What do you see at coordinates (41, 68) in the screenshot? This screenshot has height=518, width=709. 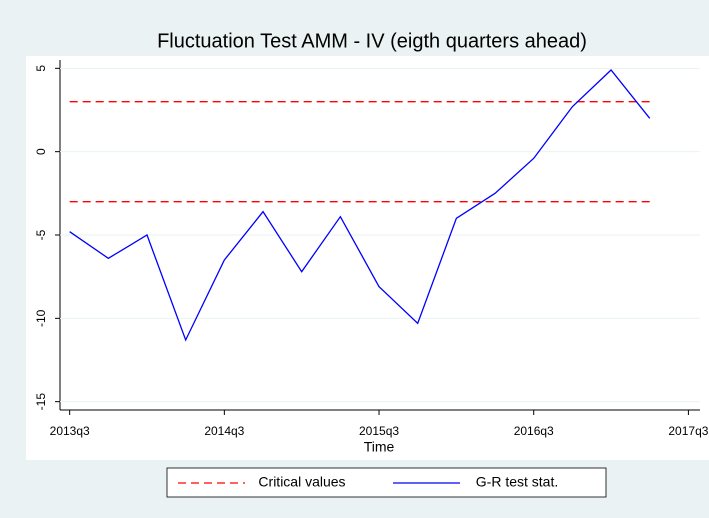 I see `y-tick-label: 5` at bounding box center [41, 68].